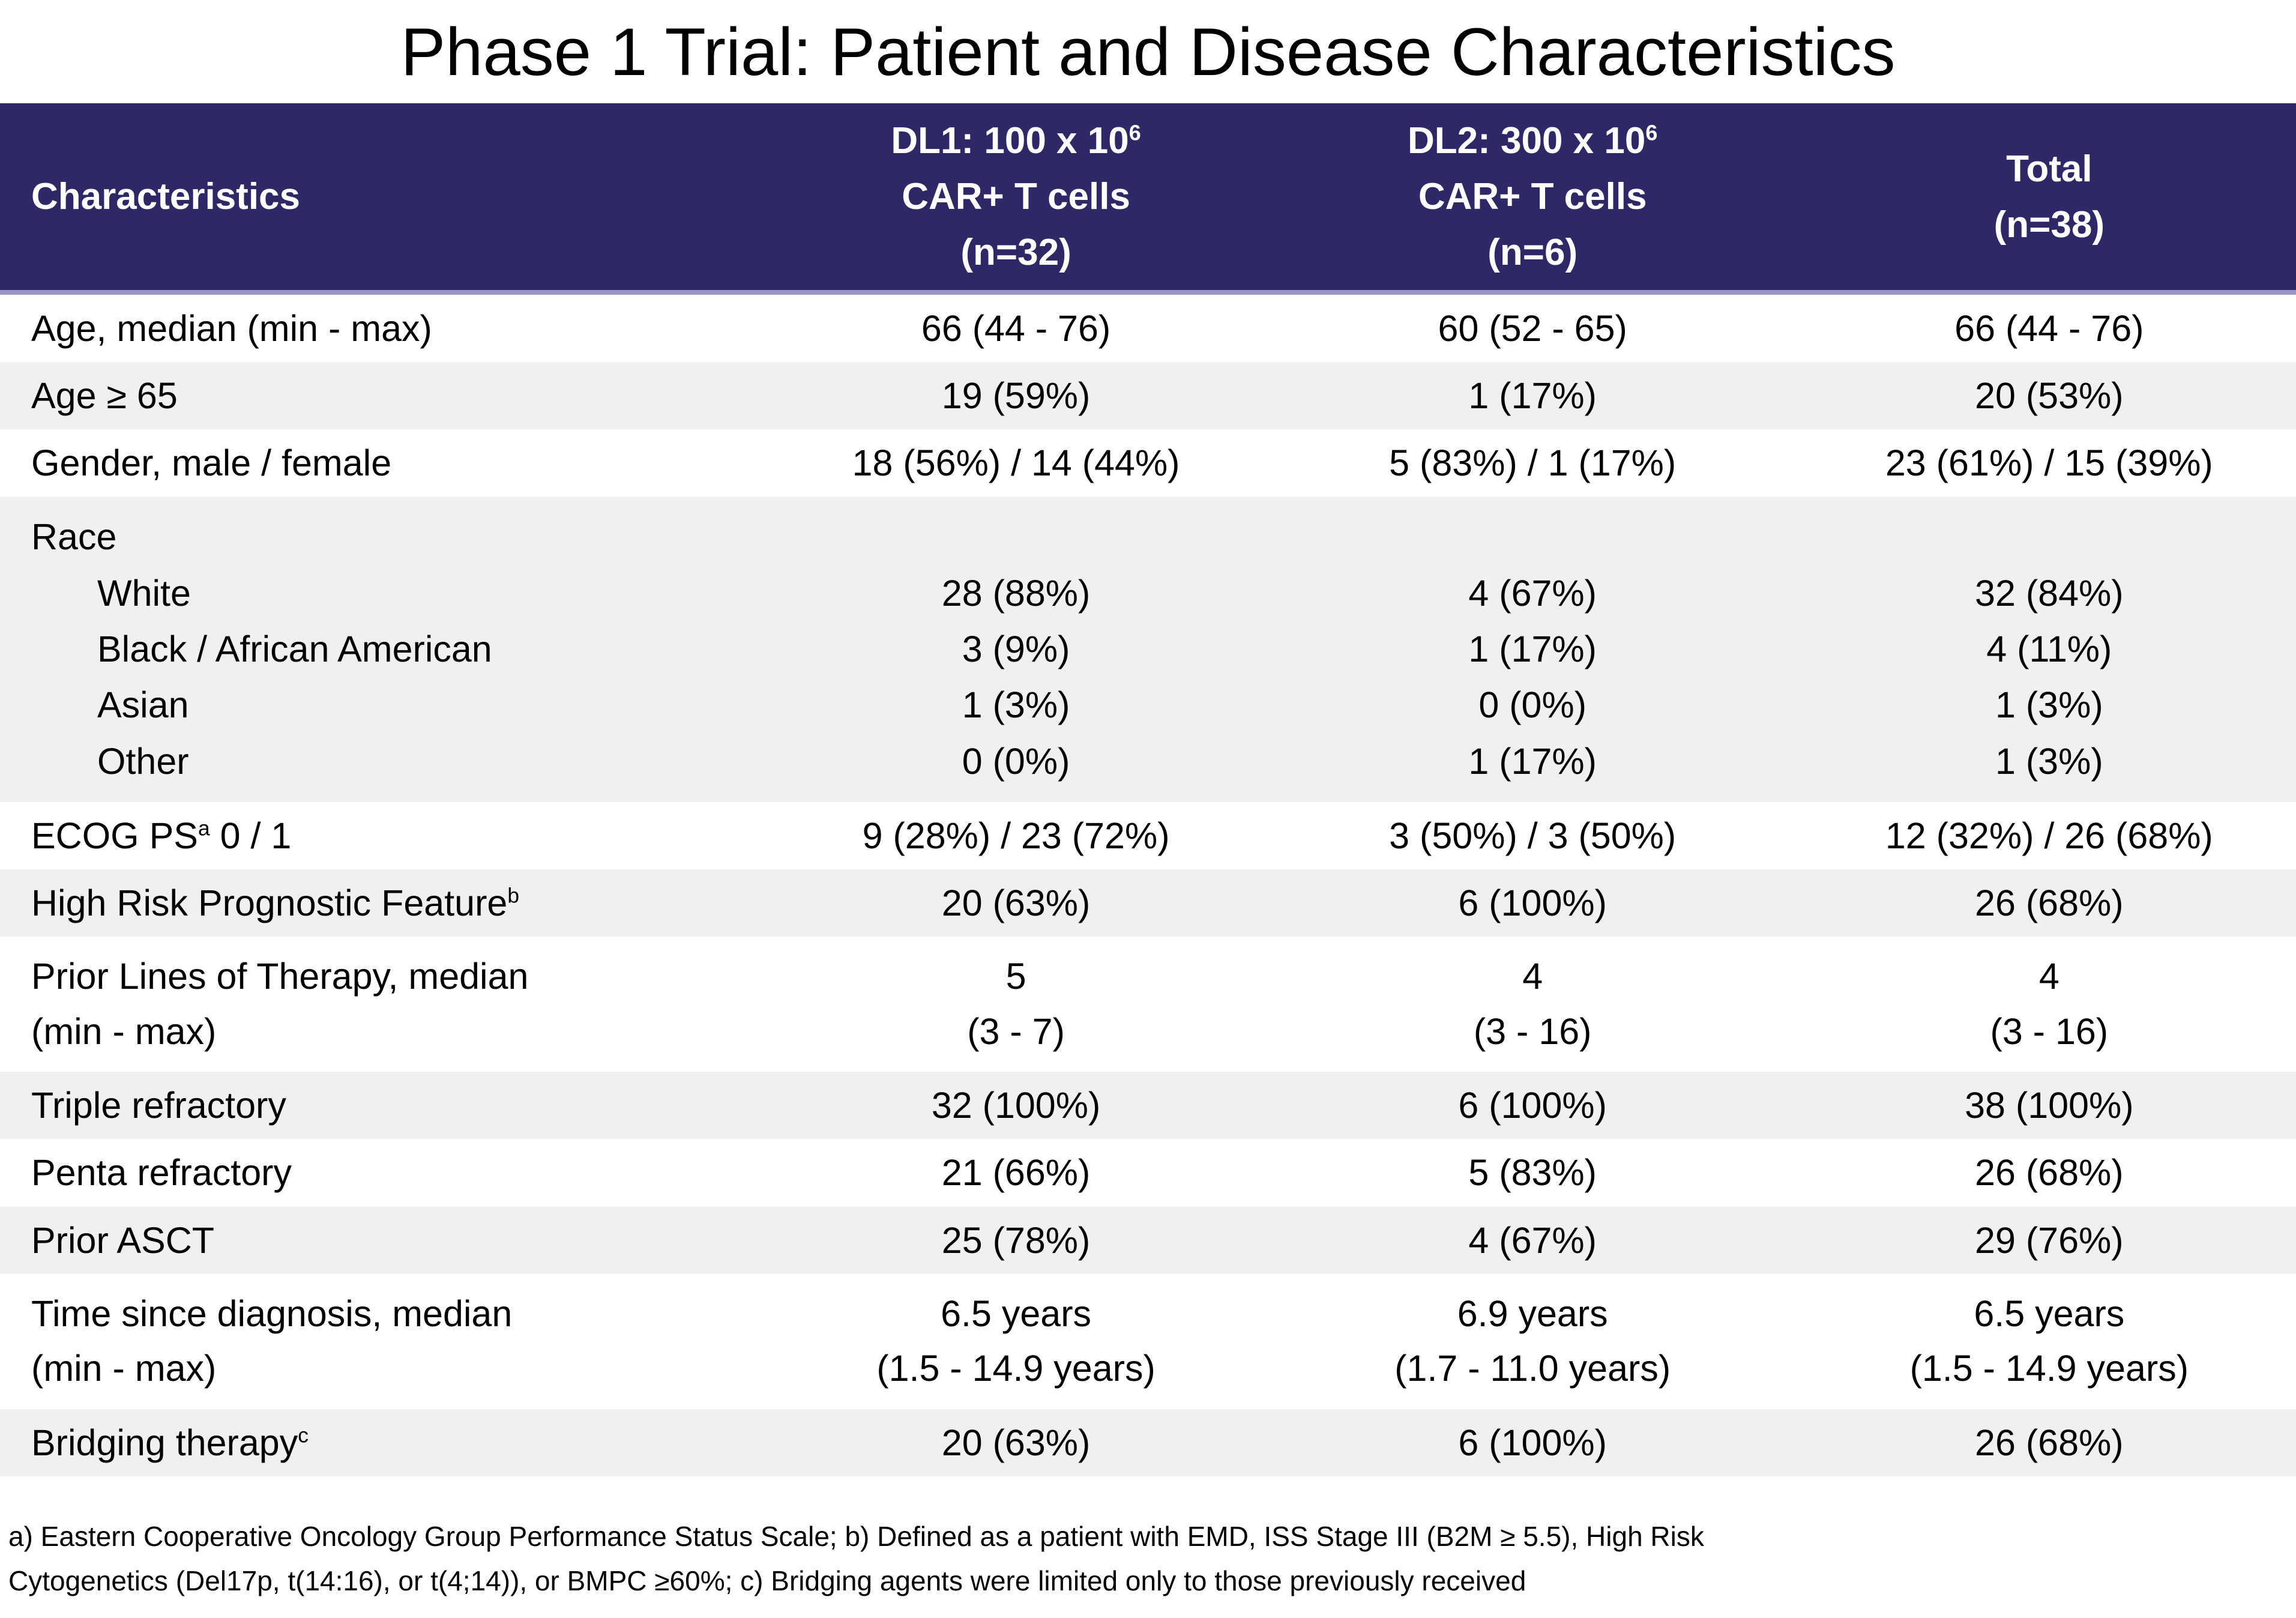  Describe the element at coordinates (1016, 328) in the screenshot. I see `value-cell-dl1: 66 (44 - 76)` at that location.